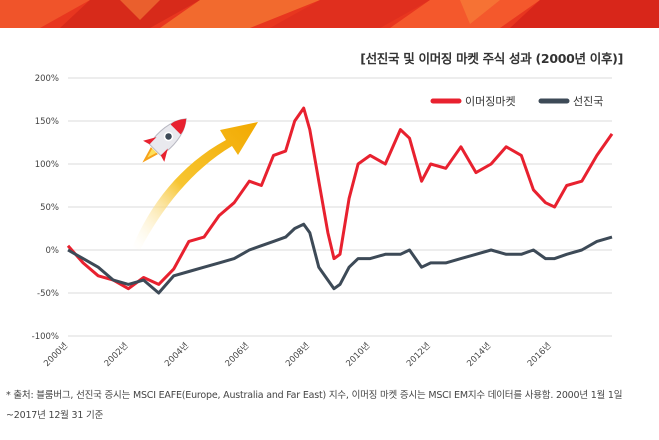 The height and width of the screenshot is (440, 659). Describe the element at coordinates (56, 354) in the screenshot. I see `x-tick-label: 2000년` at that location.